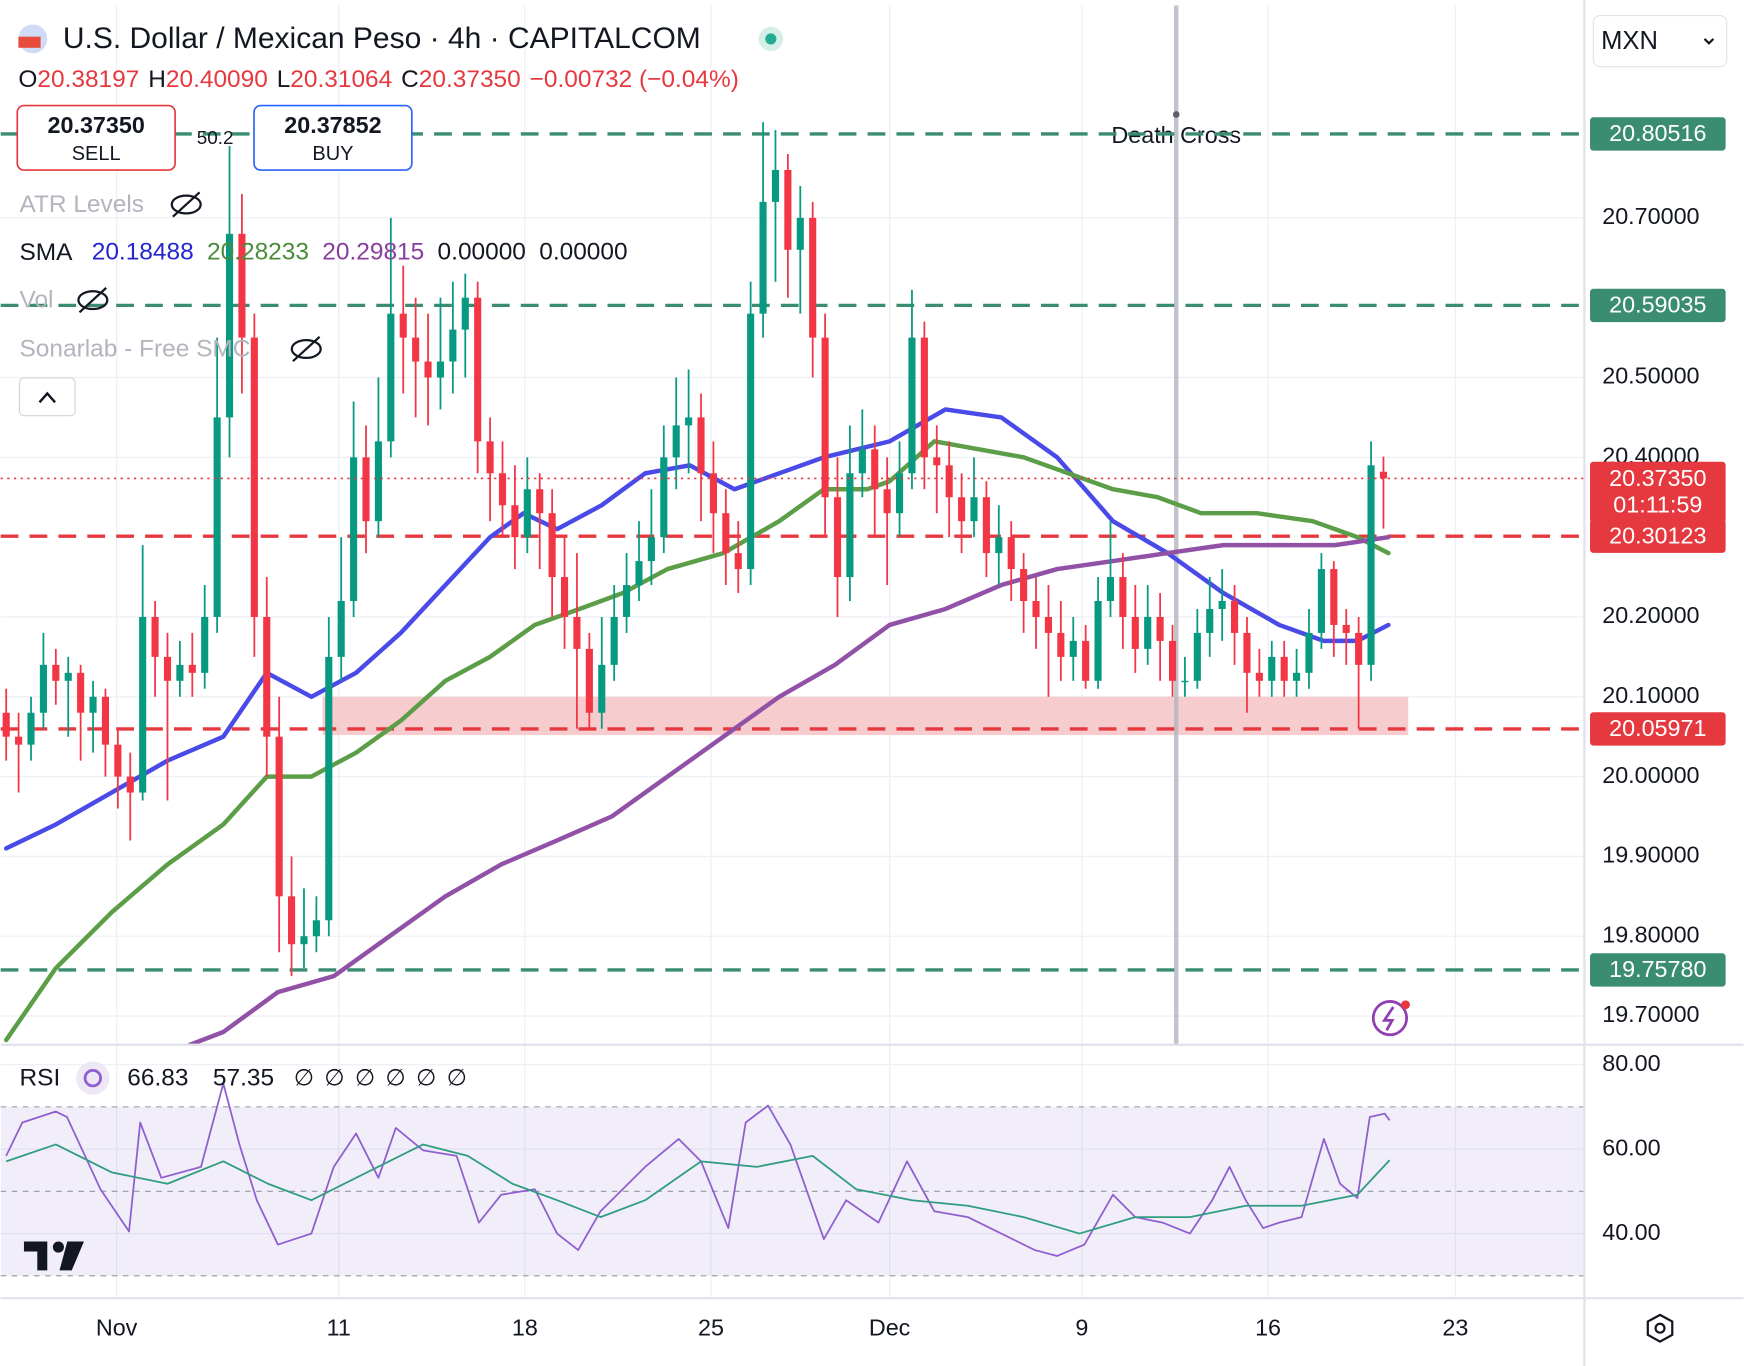  What do you see at coordinates (47, 252) in the screenshot?
I see `indicator-name: SMA` at bounding box center [47, 252].